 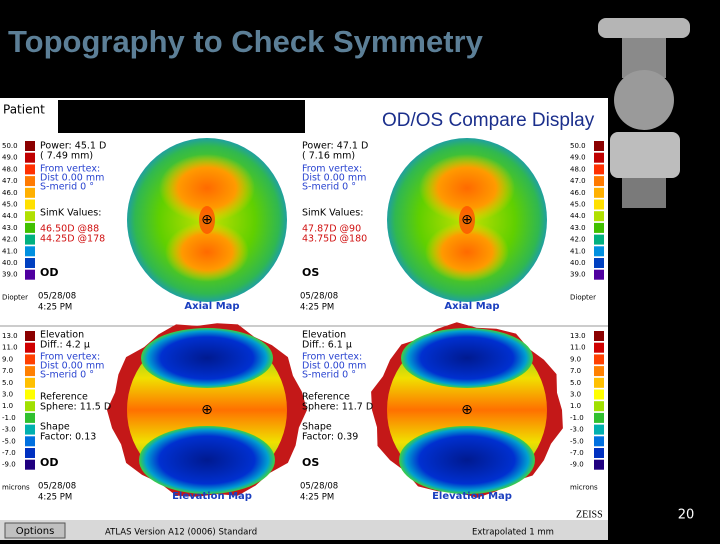 I want to click on slide-title: Topography to Check Symmetry, so click(x=246, y=41).